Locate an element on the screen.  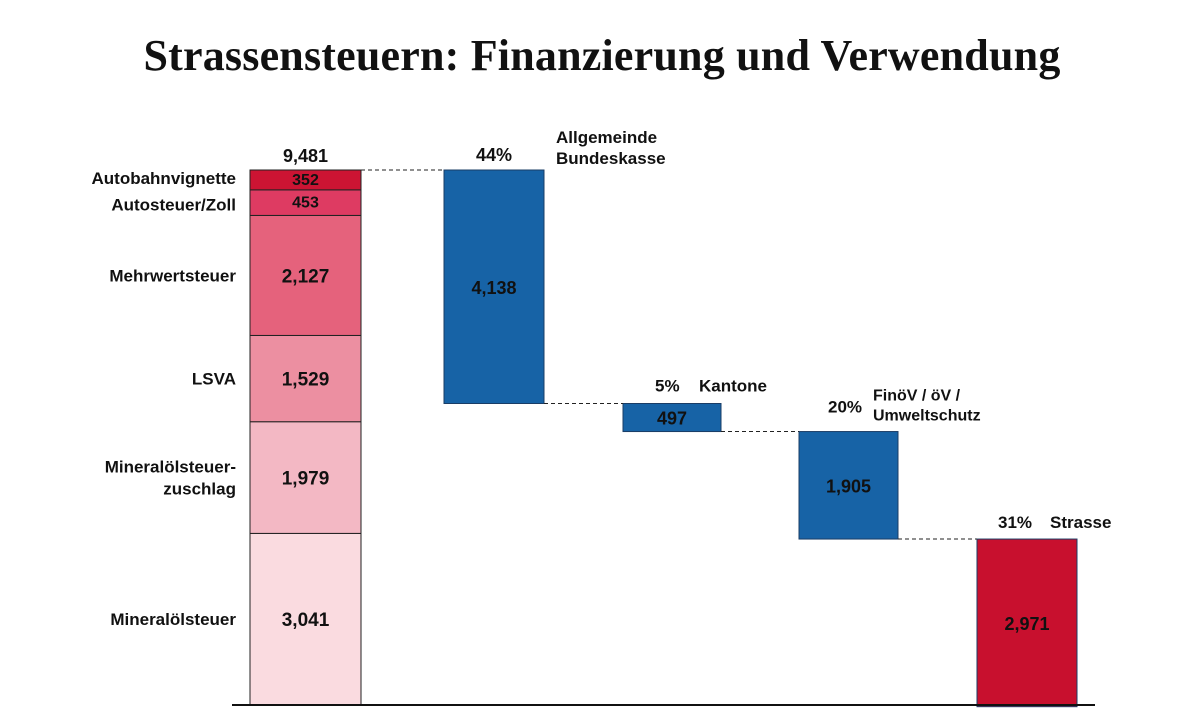
source-value-label-0: 3,041 is located at coordinates (306, 620).